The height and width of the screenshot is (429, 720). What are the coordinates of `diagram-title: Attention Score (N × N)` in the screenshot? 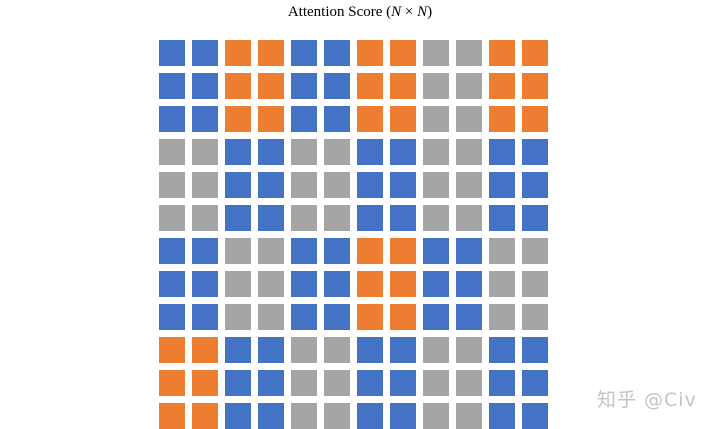 It's located at (360, 12).